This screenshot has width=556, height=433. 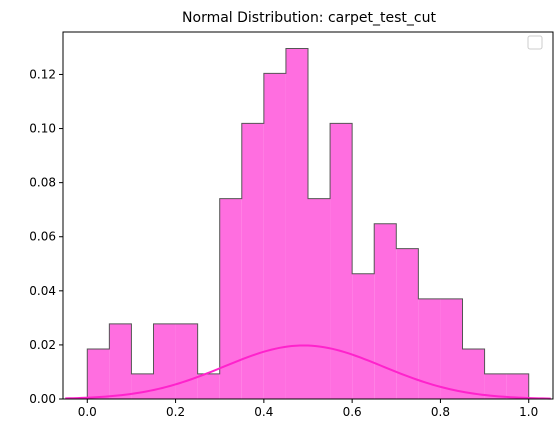 What do you see at coordinates (175, 412) in the screenshot?
I see `x-tick-label: 0.2` at bounding box center [175, 412].